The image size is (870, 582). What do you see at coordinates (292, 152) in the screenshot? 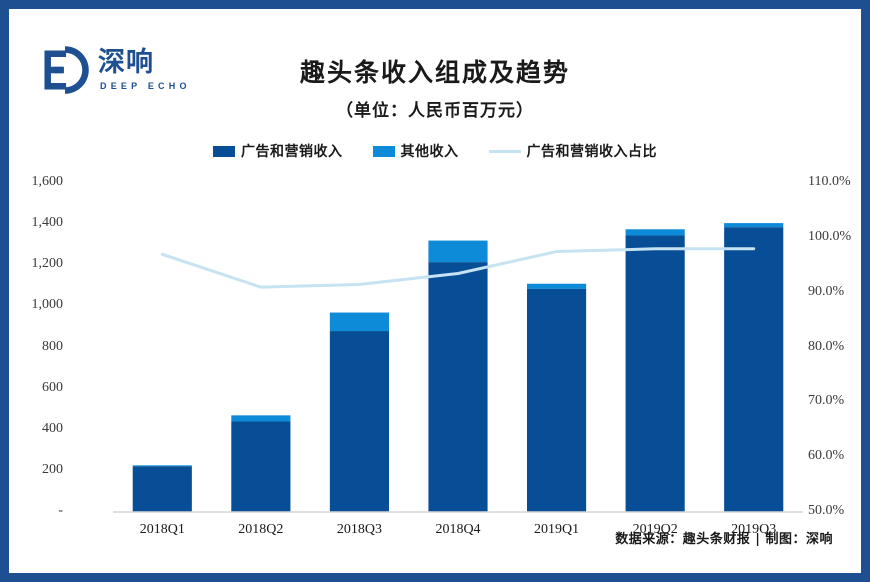
I see `legend-label-ad-revenue: 广告和营销收入` at bounding box center [292, 152].